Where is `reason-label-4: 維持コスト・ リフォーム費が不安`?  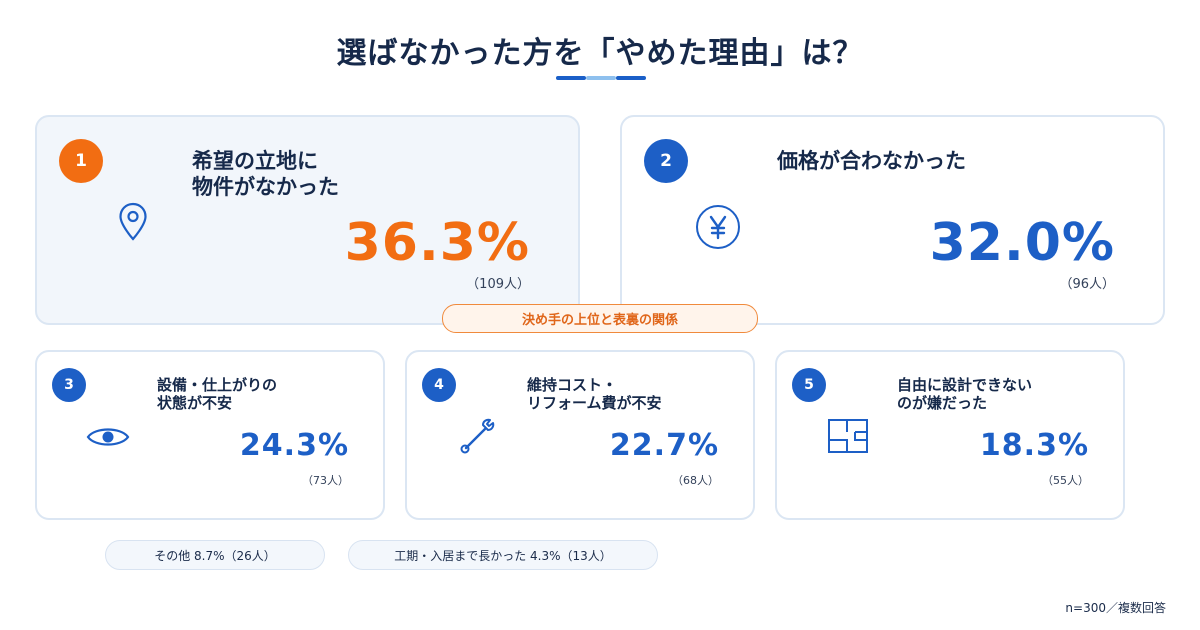 reason-label-4: 維持コスト・ リフォーム費が不安 is located at coordinates (594, 394).